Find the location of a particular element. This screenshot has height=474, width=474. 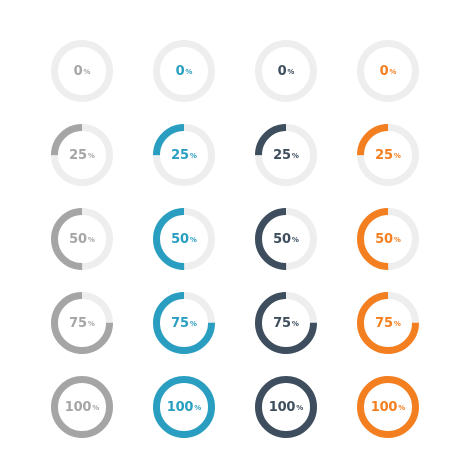

progress-ring-gray-100: 100% is located at coordinates (82, 407).